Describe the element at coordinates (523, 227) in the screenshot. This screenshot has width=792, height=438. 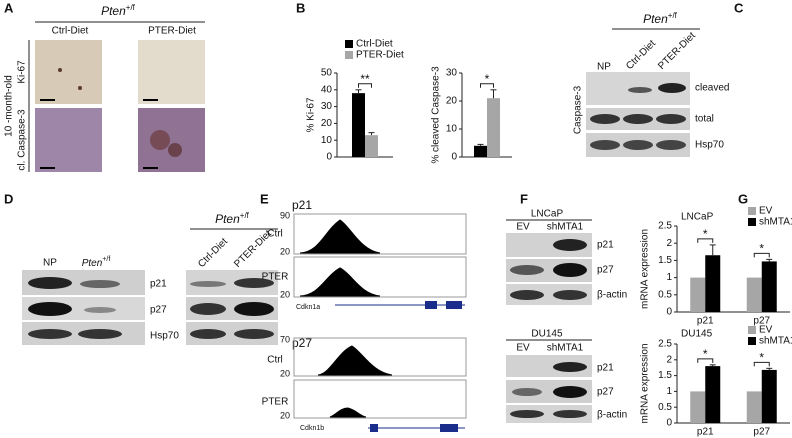
I see `lane-label: EV` at that location.